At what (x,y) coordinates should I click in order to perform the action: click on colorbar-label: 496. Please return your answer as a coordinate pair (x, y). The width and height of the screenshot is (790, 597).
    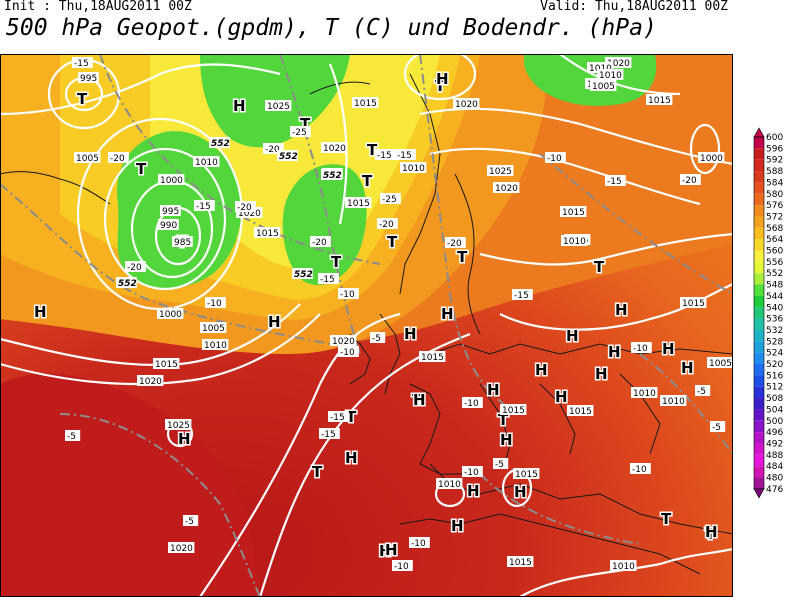
    Looking at the image, I should click on (774, 433).